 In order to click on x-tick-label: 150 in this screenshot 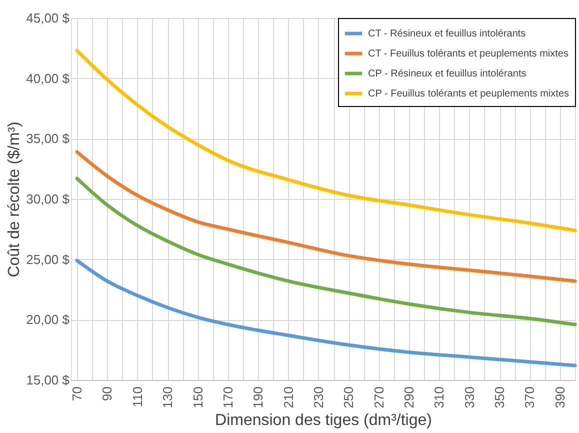, I will do `click(198, 397)`.